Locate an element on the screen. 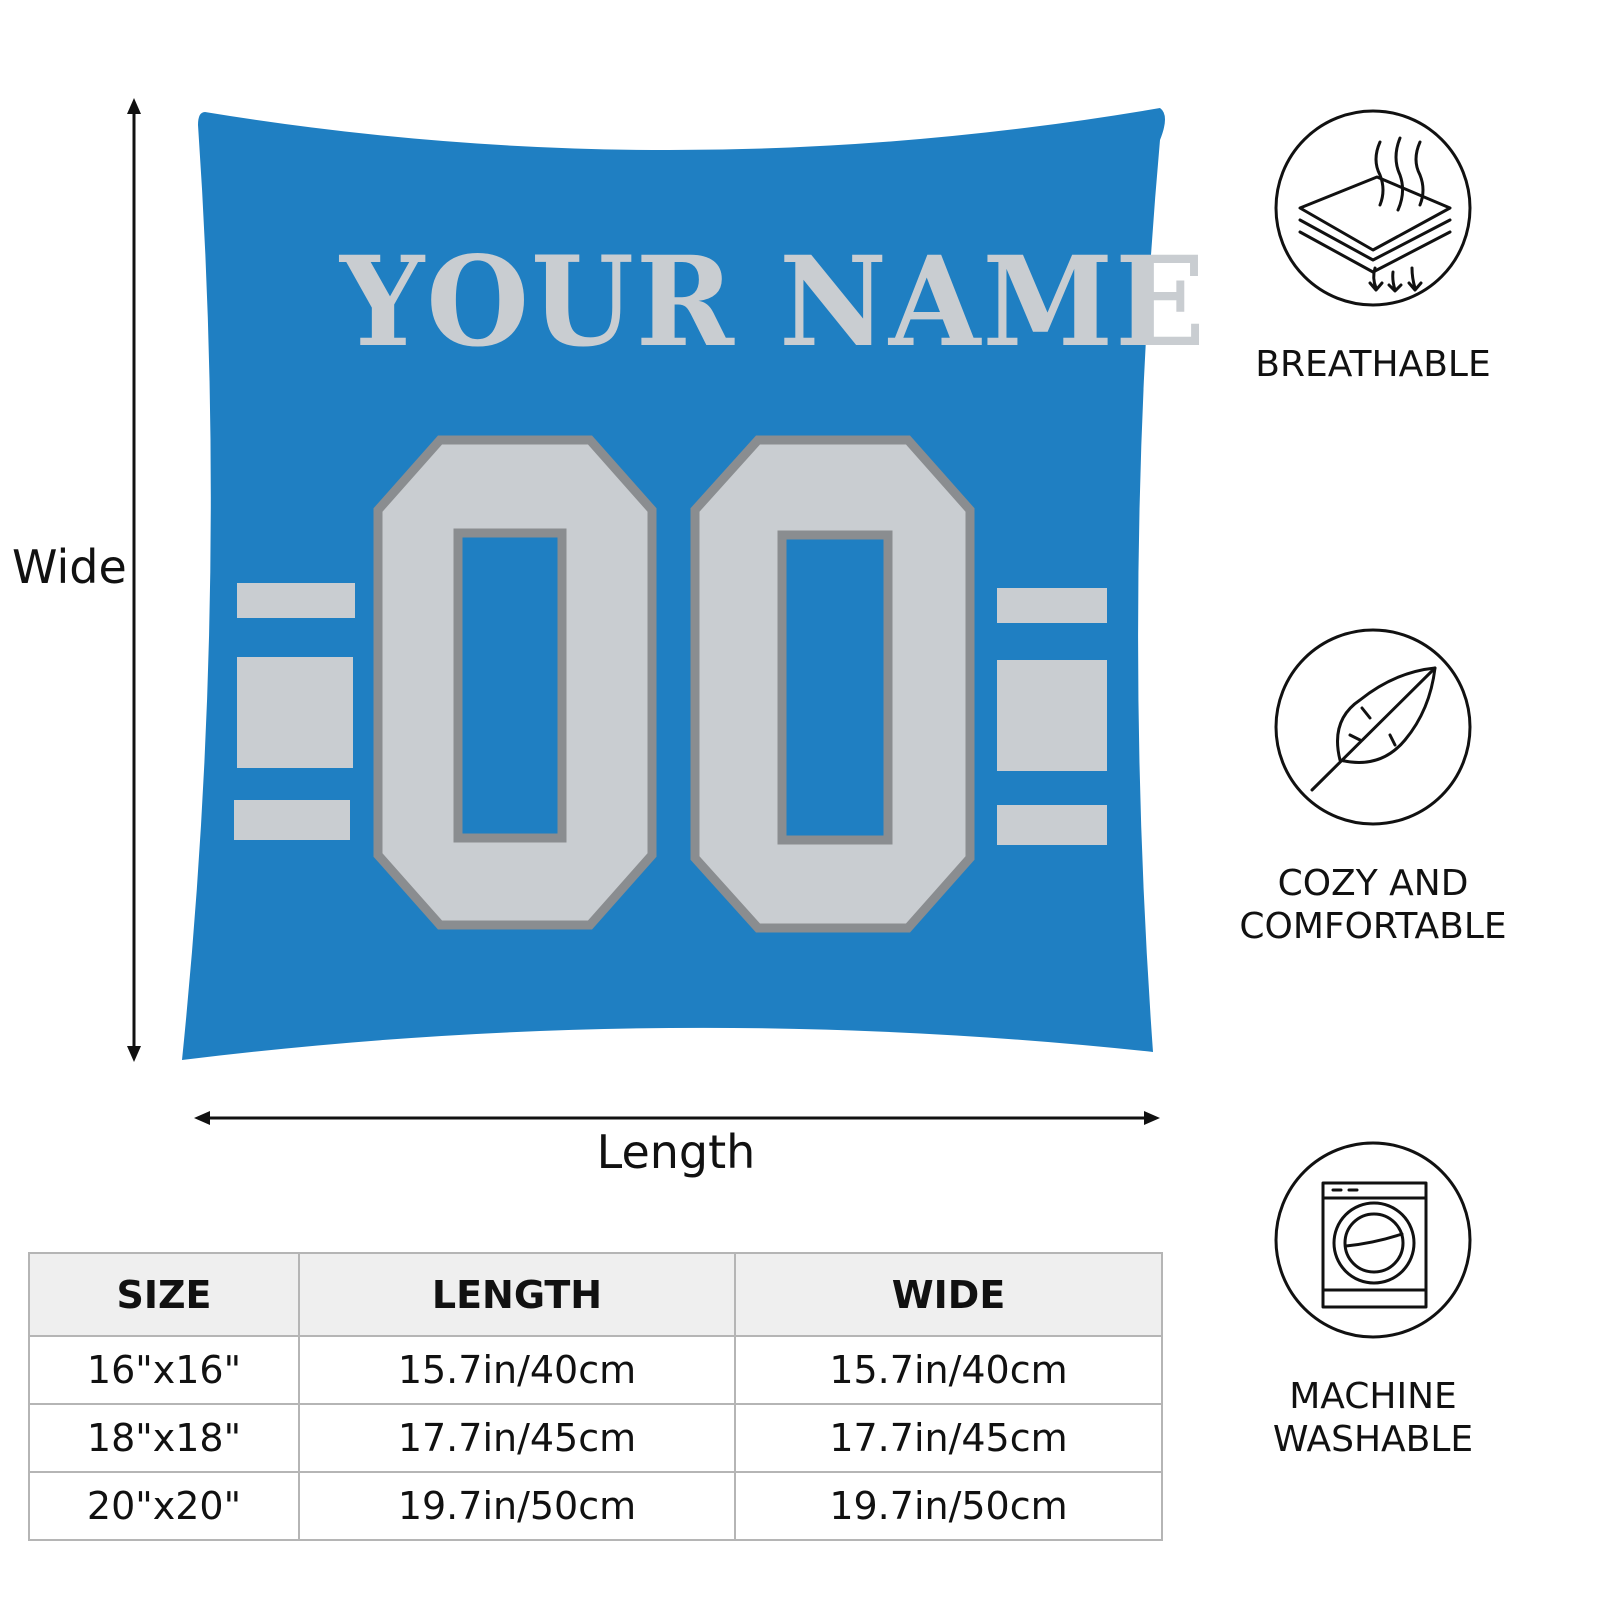 The height and width of the screenshot is (1600, 1600). table-row: 18"x18" 17.7in/45cm 17.7in/45cm is located at coordinates (595, 1438).